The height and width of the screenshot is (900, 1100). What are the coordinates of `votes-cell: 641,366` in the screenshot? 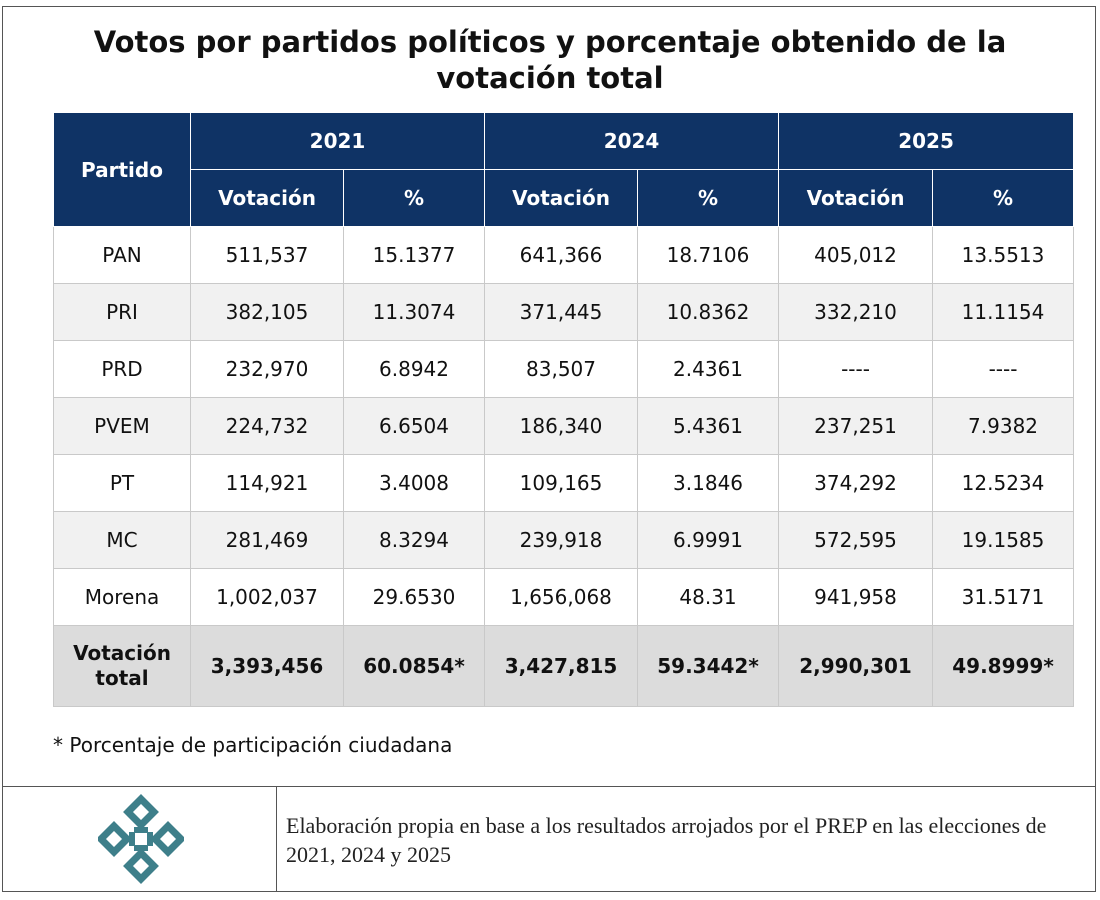 It's located at (561, 255).